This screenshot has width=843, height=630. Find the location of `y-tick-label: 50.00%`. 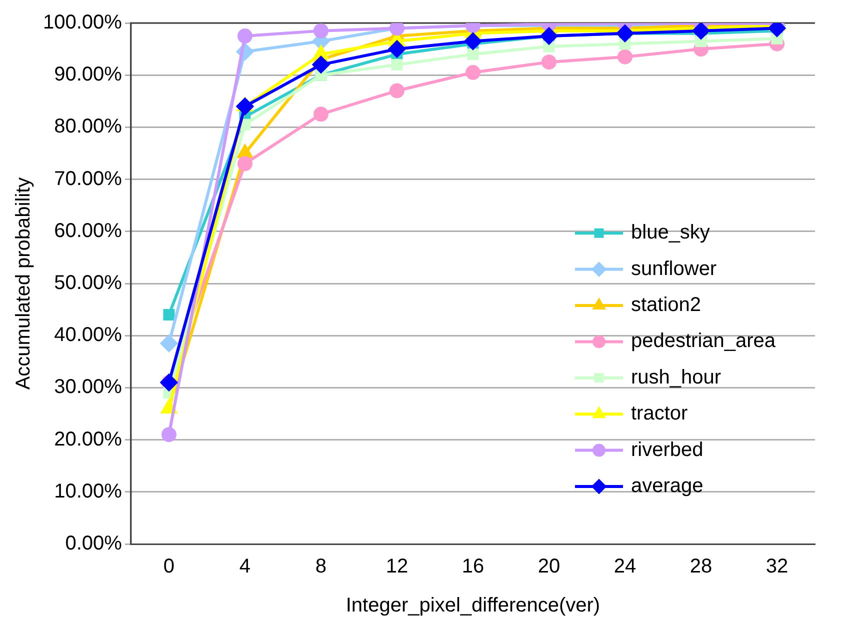

y-tick-label: 50.00% is located at coordinates (88, 283).